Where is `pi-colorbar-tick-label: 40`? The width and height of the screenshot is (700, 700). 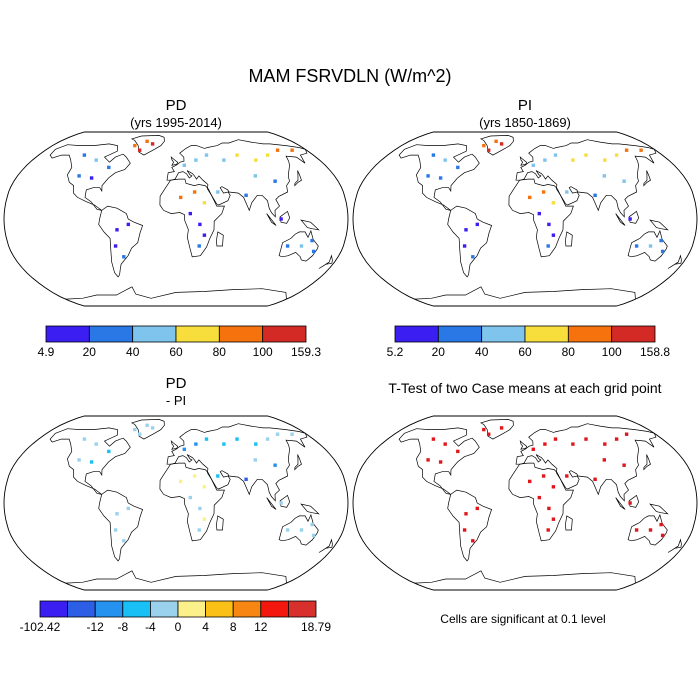 pi-colorbar-tick-label: 40 is located at coordinates (482, 352).